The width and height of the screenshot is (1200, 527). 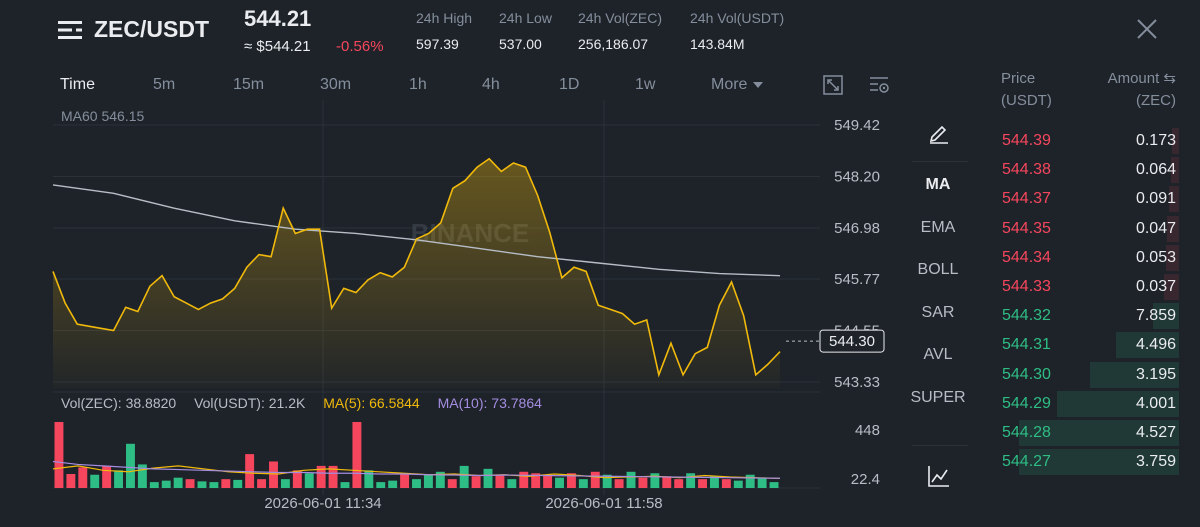 What do you see at coordinates (939, 476) in the screenshot?
I see `line-chart-icon` at bounding box center [939, 476].